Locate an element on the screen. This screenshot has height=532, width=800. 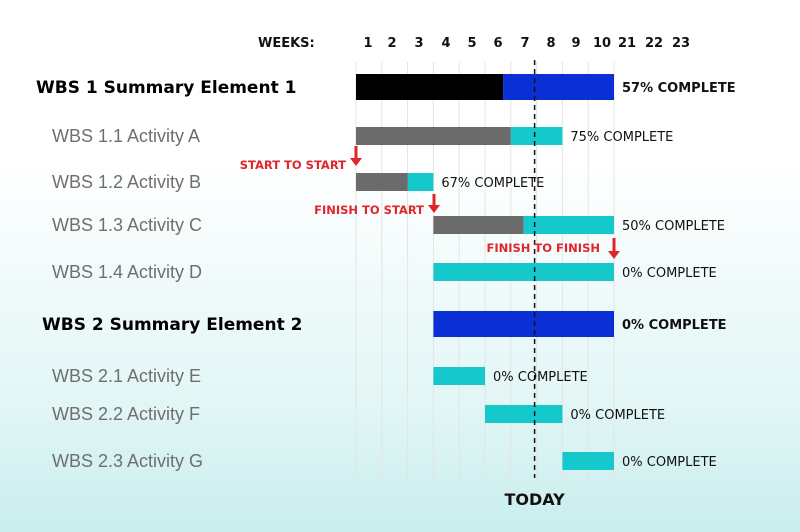
percent-label-6: 0% COMPLETE is located at coordinates (540, 377).